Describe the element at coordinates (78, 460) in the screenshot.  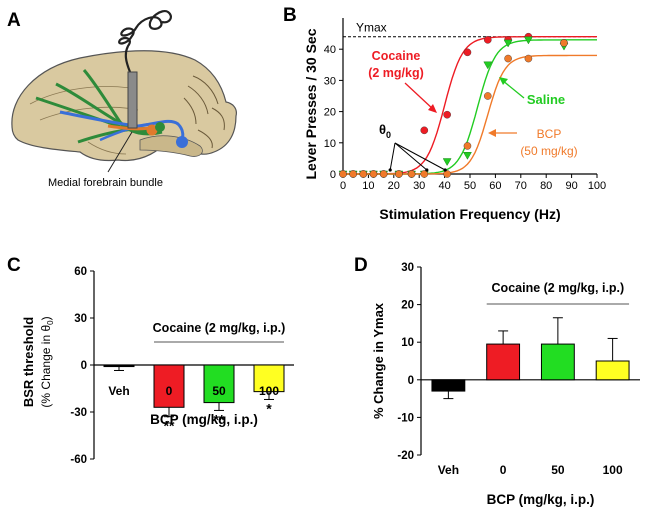
I see `y-tick-label: -60` at that location.